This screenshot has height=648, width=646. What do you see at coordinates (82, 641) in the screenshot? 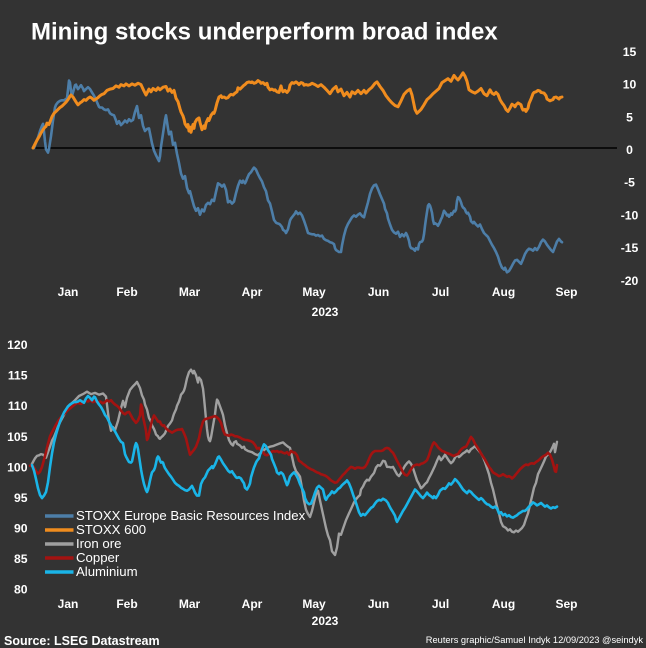
I see `svg-text: Source: LSEG Datastream` at bounding box center [82, 641].